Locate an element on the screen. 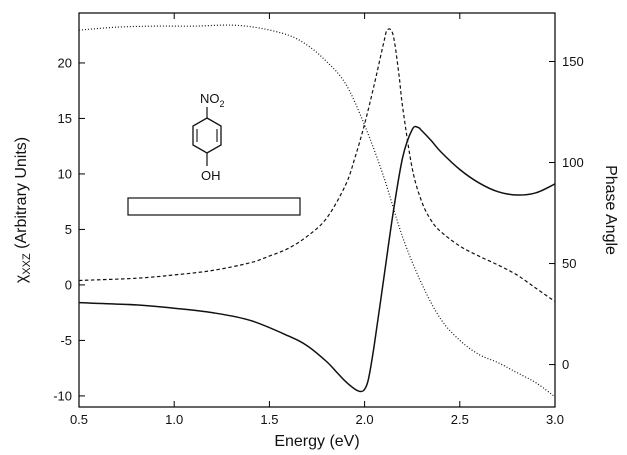 The height and width of the screenshot is (455, 627). y-axis-title-suffix: (Arbitrary Units) is located at coordinates (21, 195).